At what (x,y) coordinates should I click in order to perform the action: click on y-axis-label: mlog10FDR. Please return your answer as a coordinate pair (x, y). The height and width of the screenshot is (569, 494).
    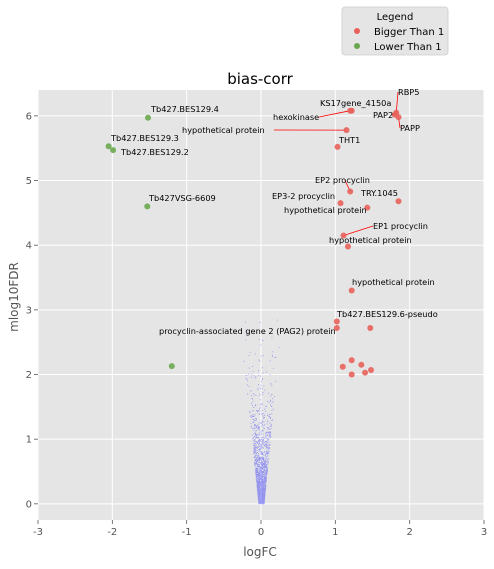
    Looking at the image, I should click on (14, 297).